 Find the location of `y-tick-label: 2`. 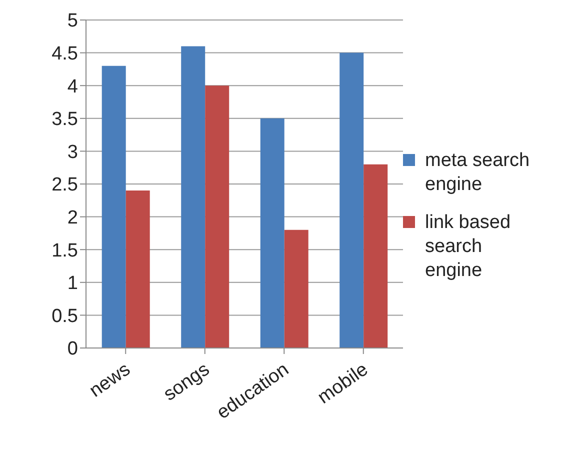

y-tick-label: 2 is located at coordinates (72, 218).